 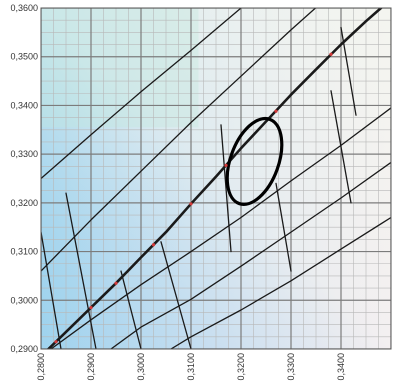 What do you see at coordinates (24, 154) in the screenshot?
I see `y-tick-label: 0,3300` at bounding box center [24, 154].